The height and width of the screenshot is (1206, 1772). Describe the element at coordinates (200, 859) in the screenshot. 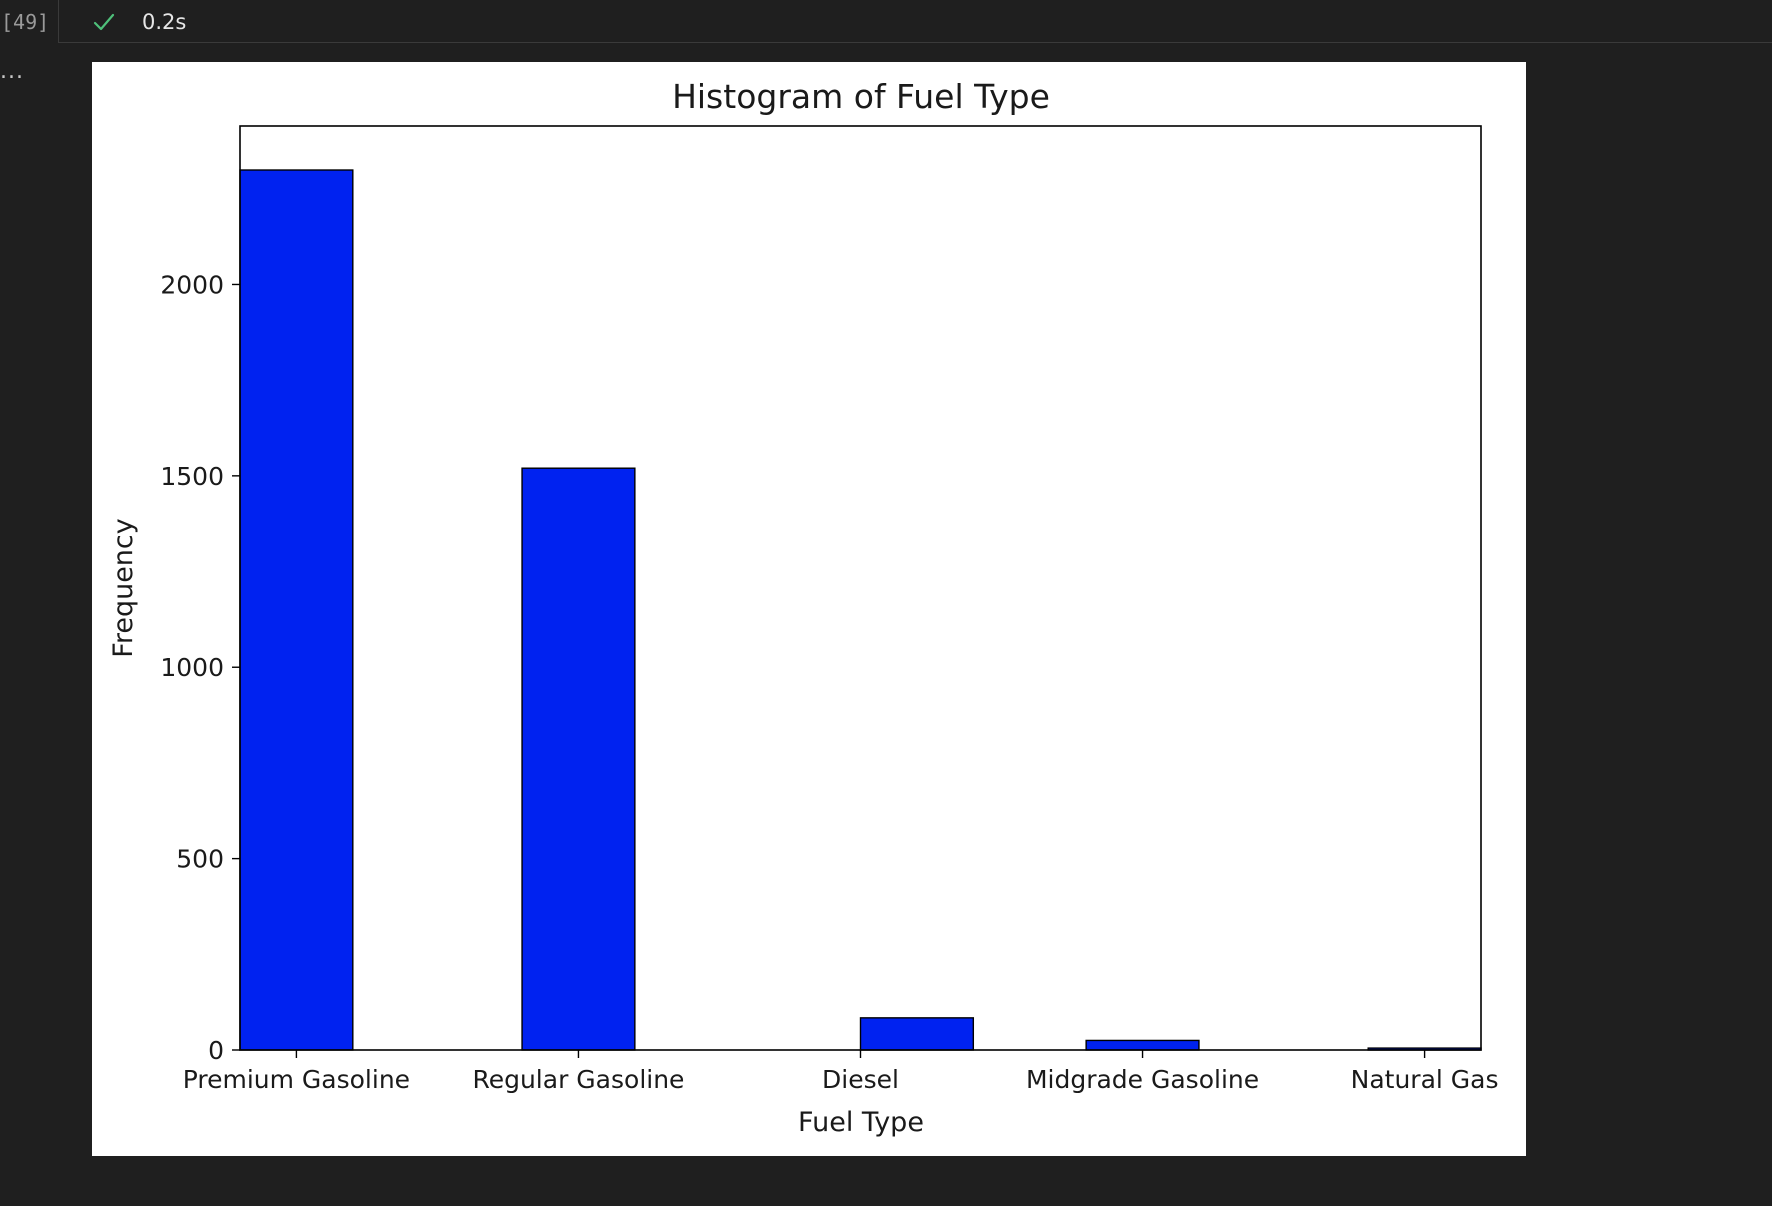

I see `y-tick-label: 500` at that location.